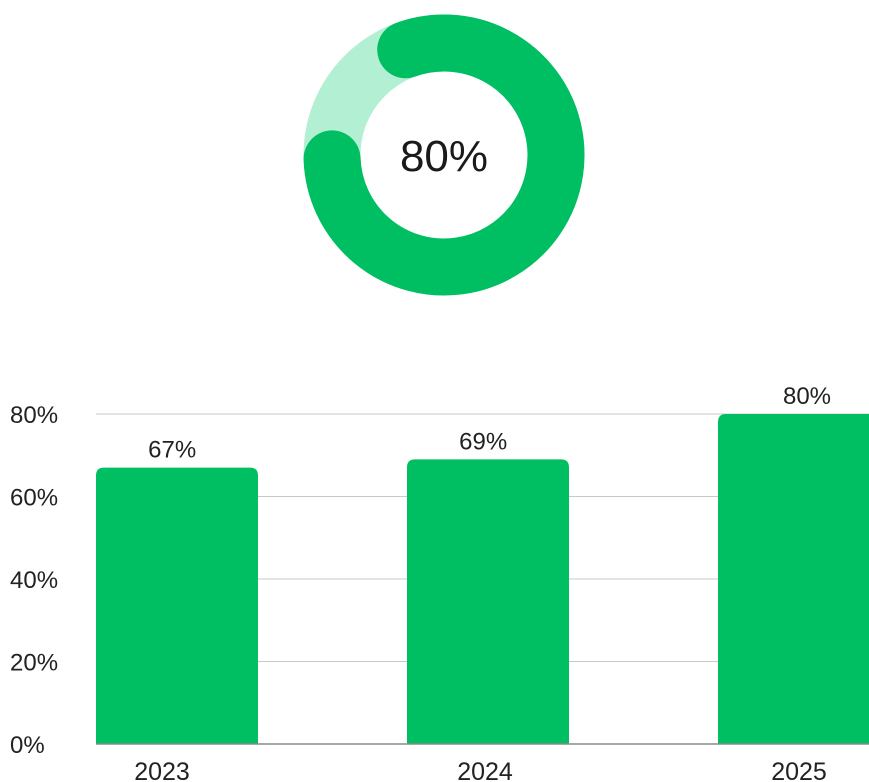  I want to click on x-axis-categories: 2023 2024 2025, so click(480, 770).